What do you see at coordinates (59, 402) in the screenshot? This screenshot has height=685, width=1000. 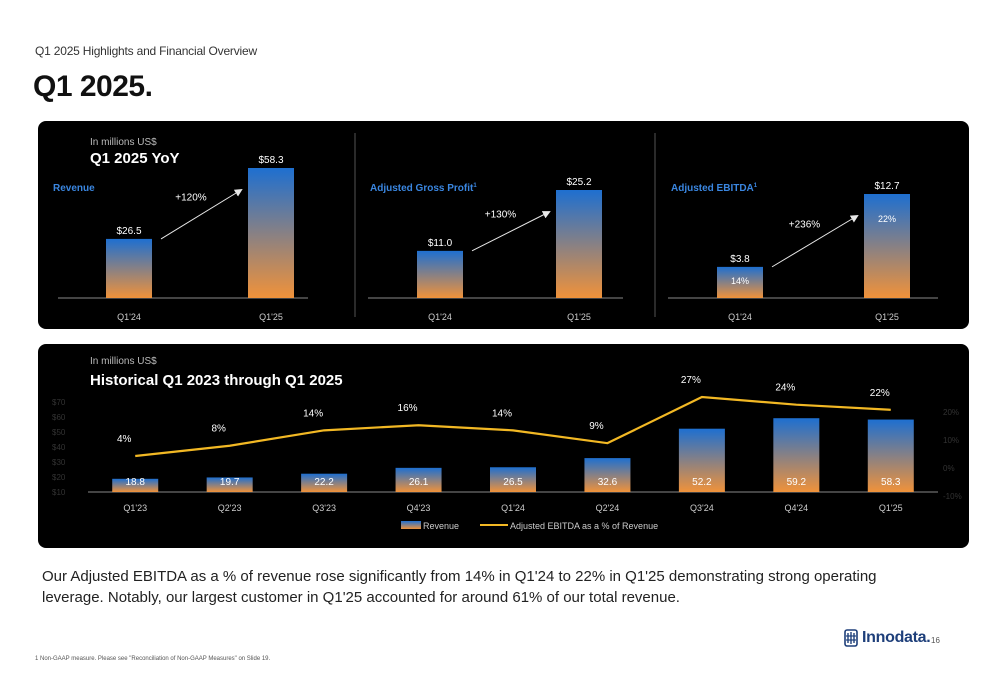 I see `y-left-tick: $70` at bounding box center [59, 402].